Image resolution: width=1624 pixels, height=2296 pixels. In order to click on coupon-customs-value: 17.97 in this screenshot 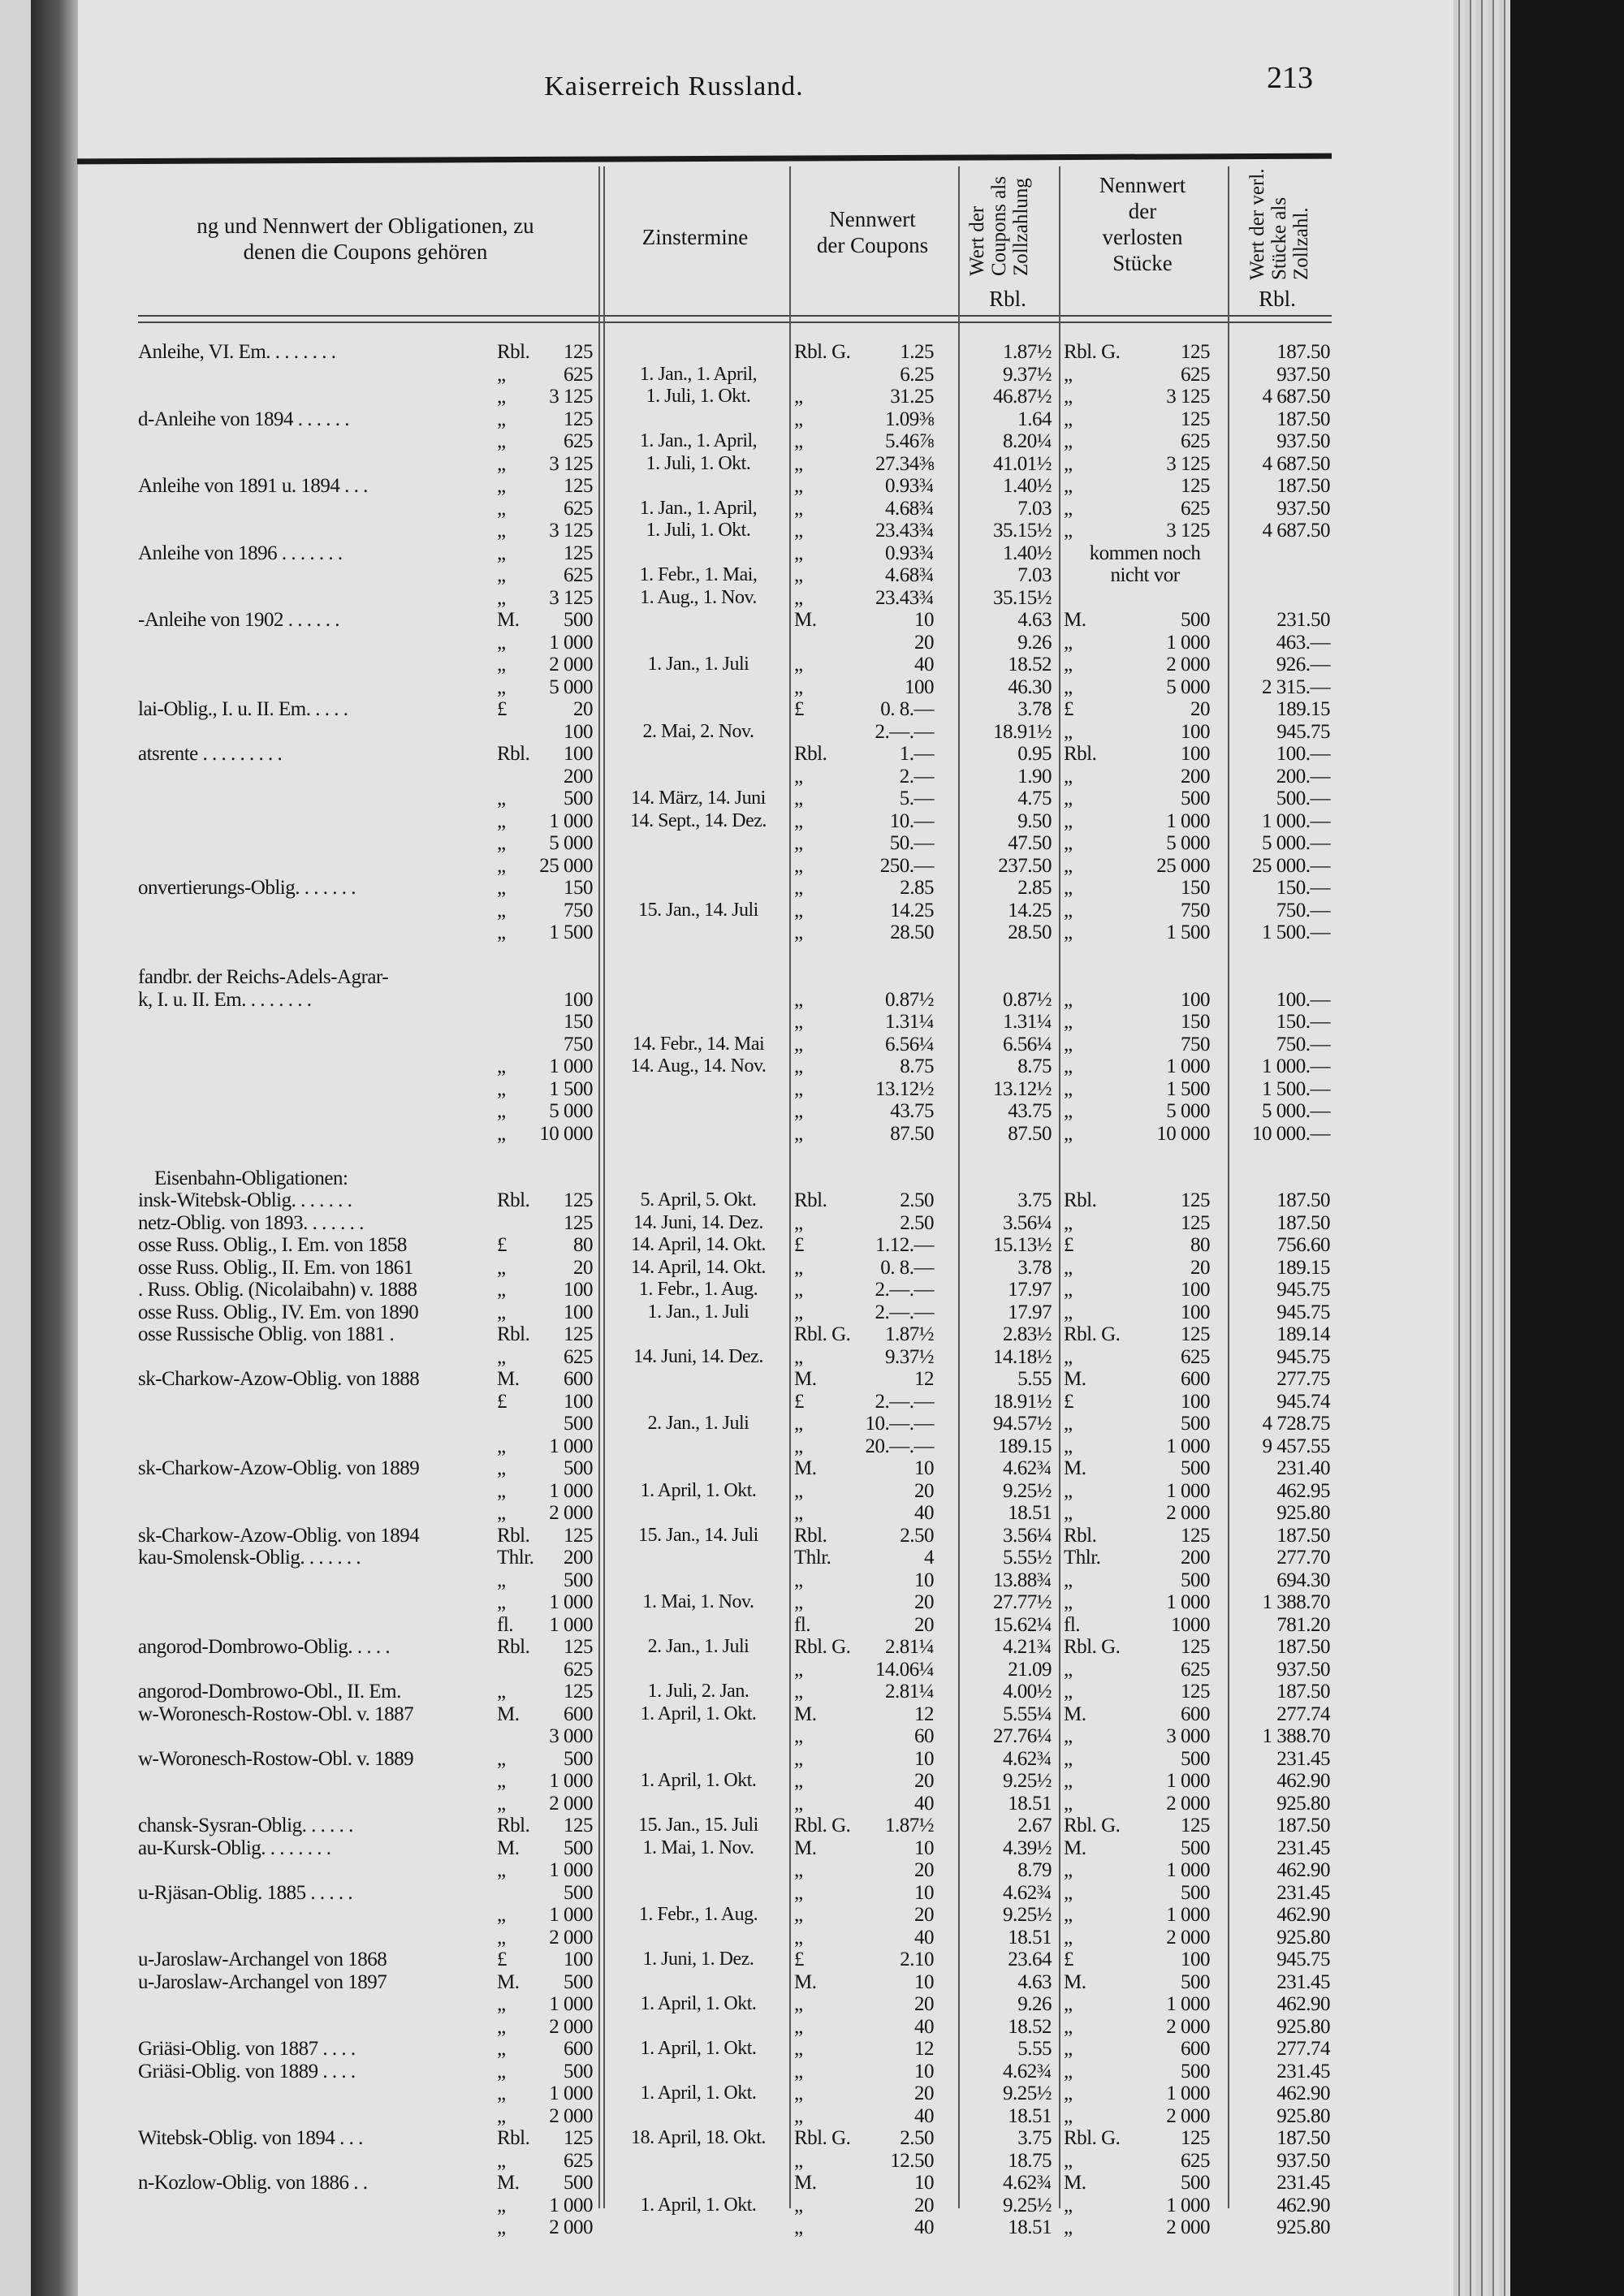, I will do `click(1030, 1290)`.